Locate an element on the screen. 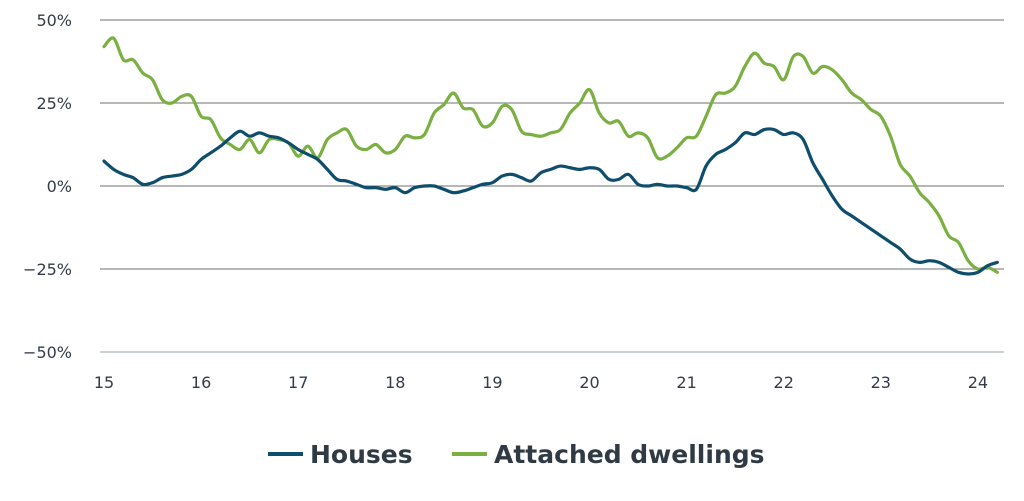 This screenshot has height=501, width=1024. x-tick-label: 21 is located at coordinates (686, 382).